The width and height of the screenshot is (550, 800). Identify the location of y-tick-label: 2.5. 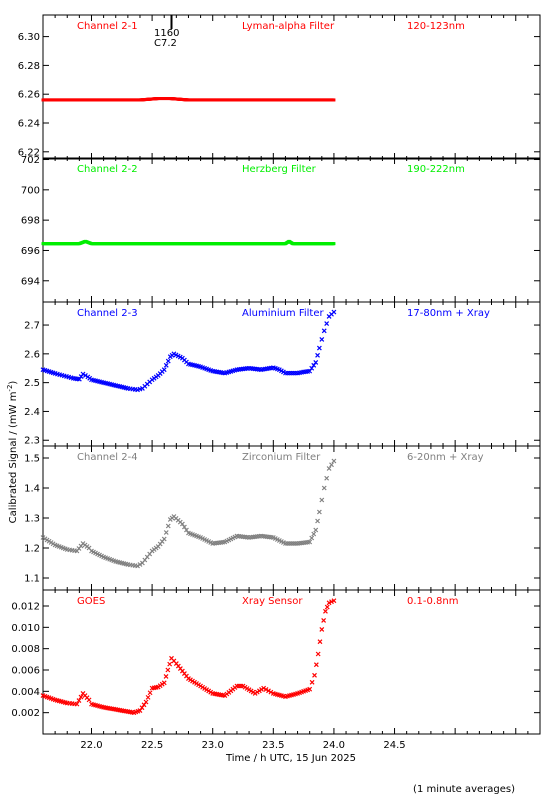
(32, 383).